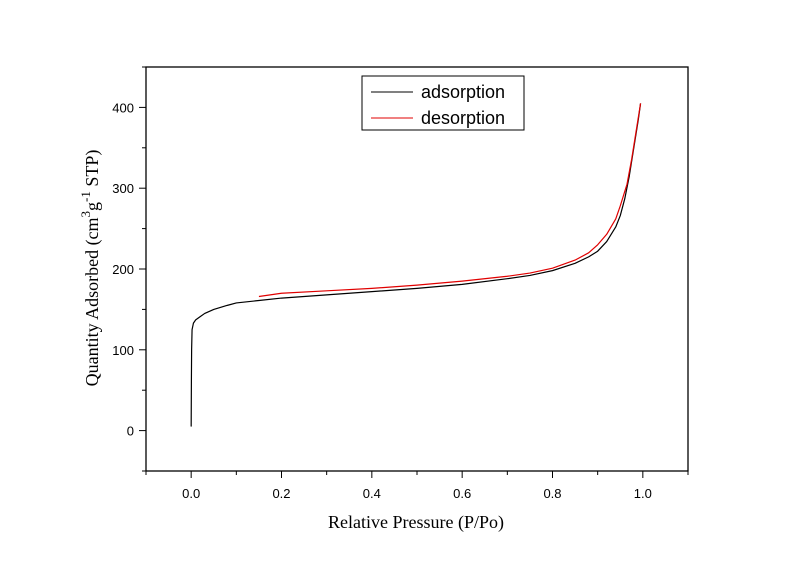  I want to click on x-axis-title: Relative Pressure (P/Po), so click(416, 522).